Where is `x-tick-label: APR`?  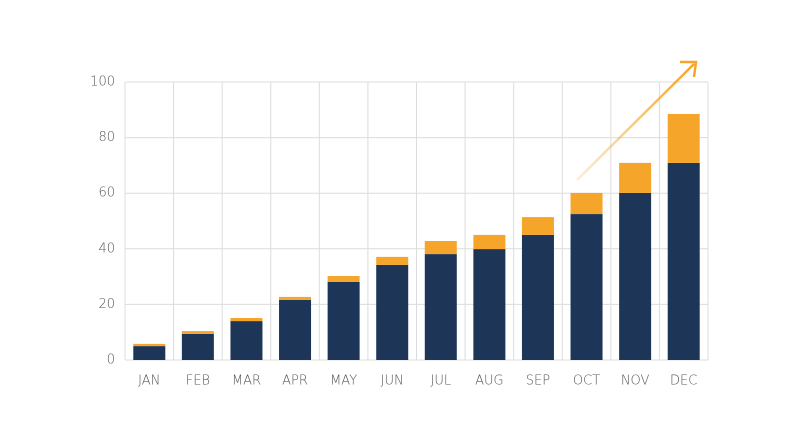
x-tick-label: APR is located at coordinates (295, 381).